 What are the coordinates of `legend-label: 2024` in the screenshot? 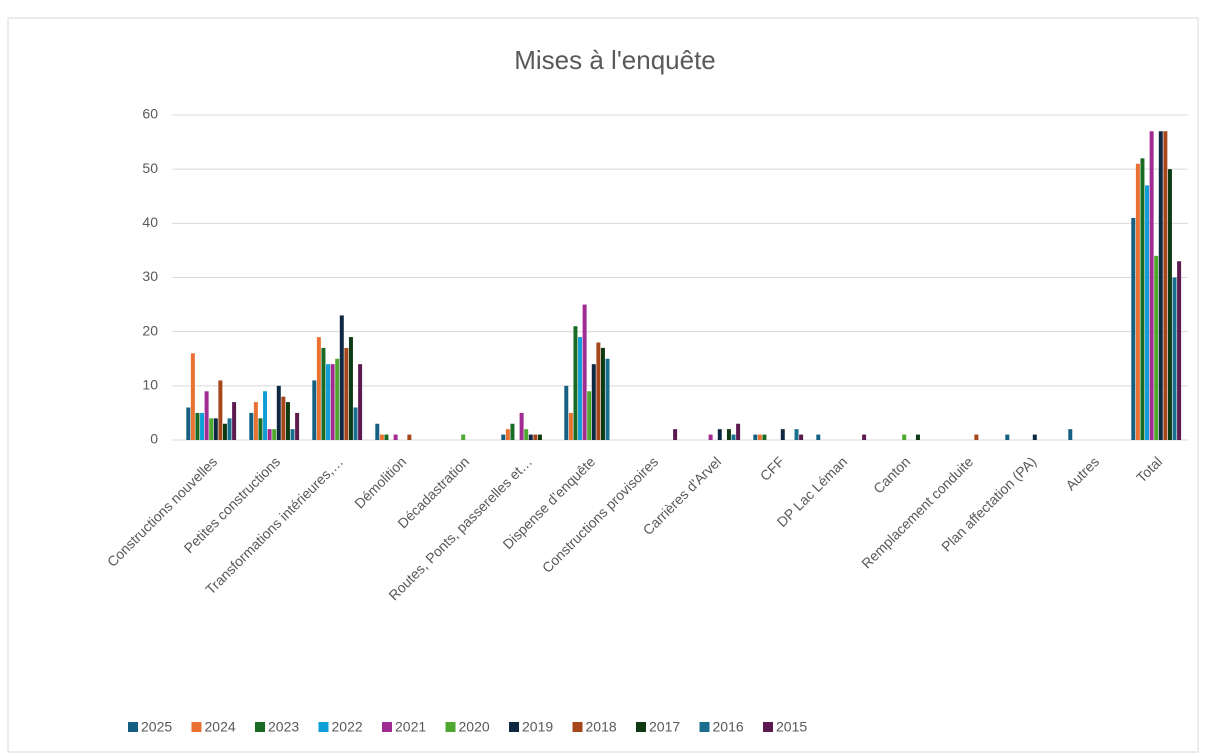 It's located at (220, 727).